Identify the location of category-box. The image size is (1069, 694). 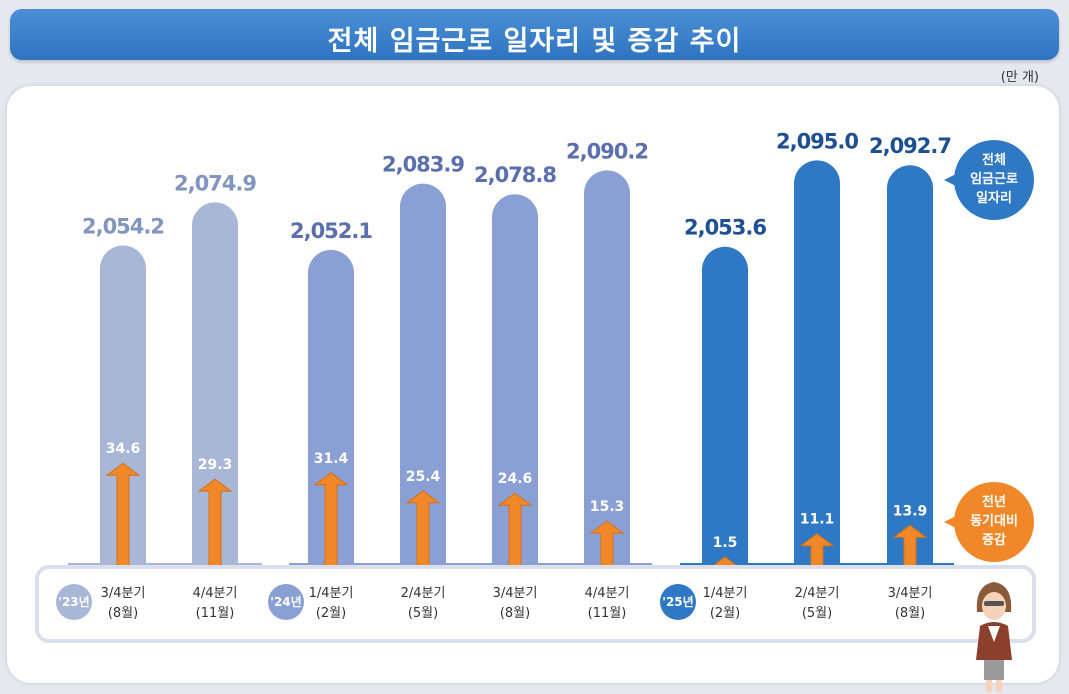
(535, 604).